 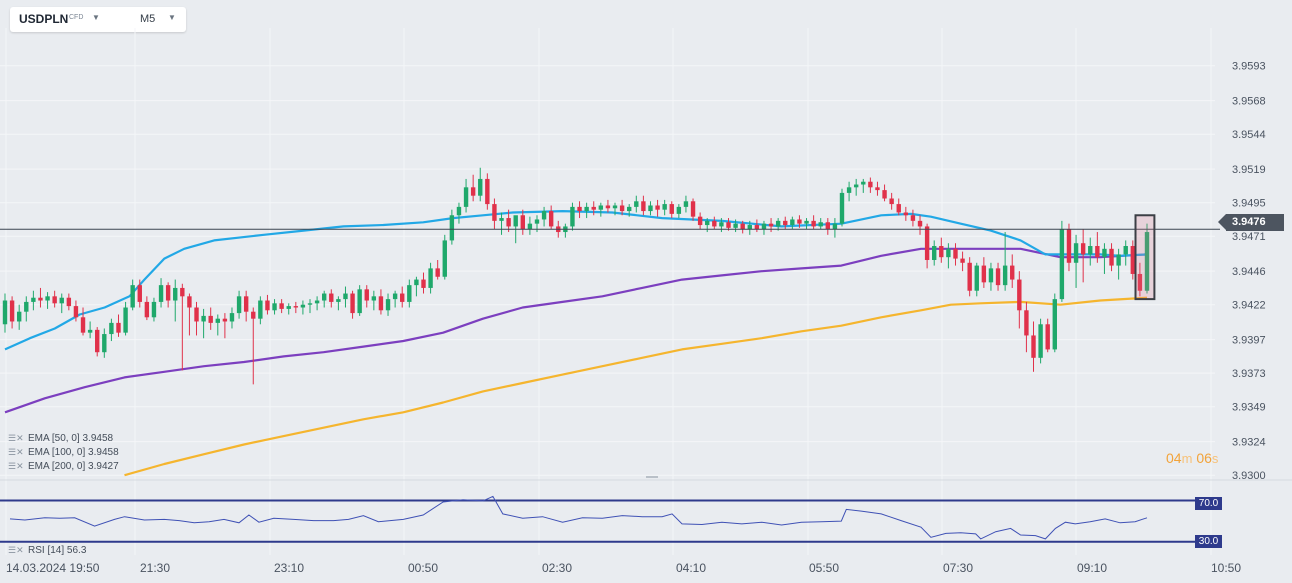 I want to click on price-tick-label: 3.9471, so click(x=1249, y=237).